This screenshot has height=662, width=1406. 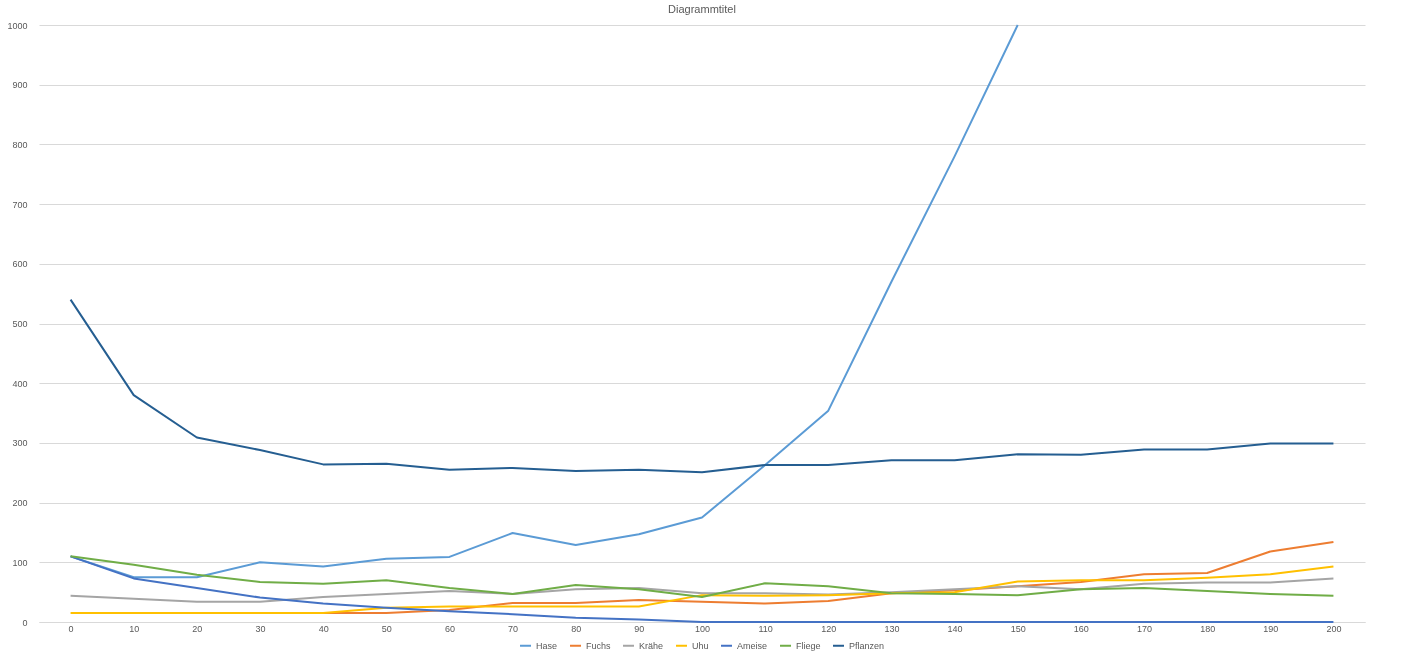 What do you see at coordinates (599, 645) in the screenshot?
I see `legend-label: Fuchs` at bounding box center [599, 645].